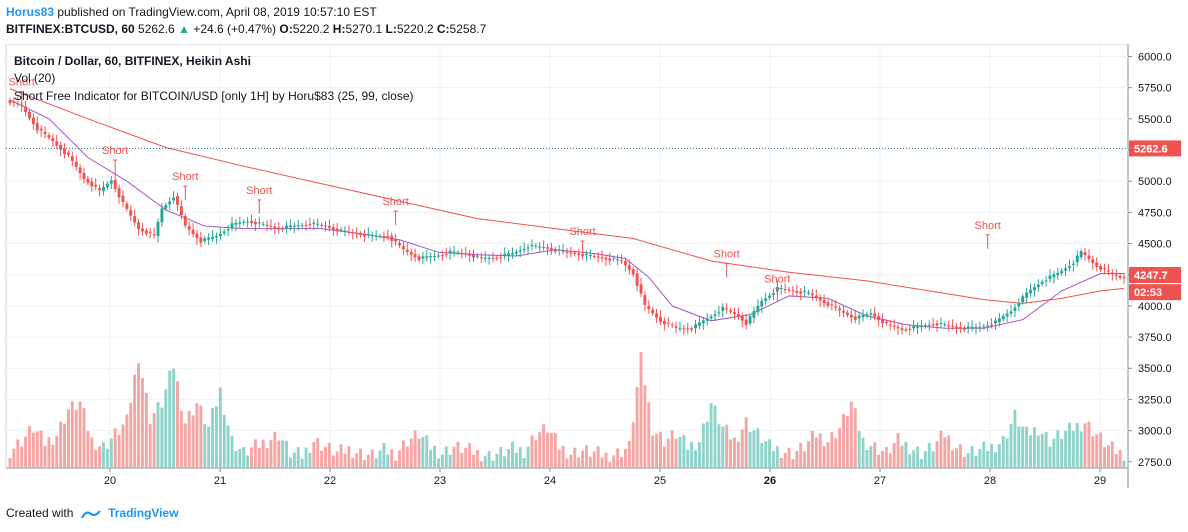 The height and width of the screenshot is (532, 1188). Describe the element at coordinates (30, 12) in the screenshot. I see `author-name: Horus83` at that location.